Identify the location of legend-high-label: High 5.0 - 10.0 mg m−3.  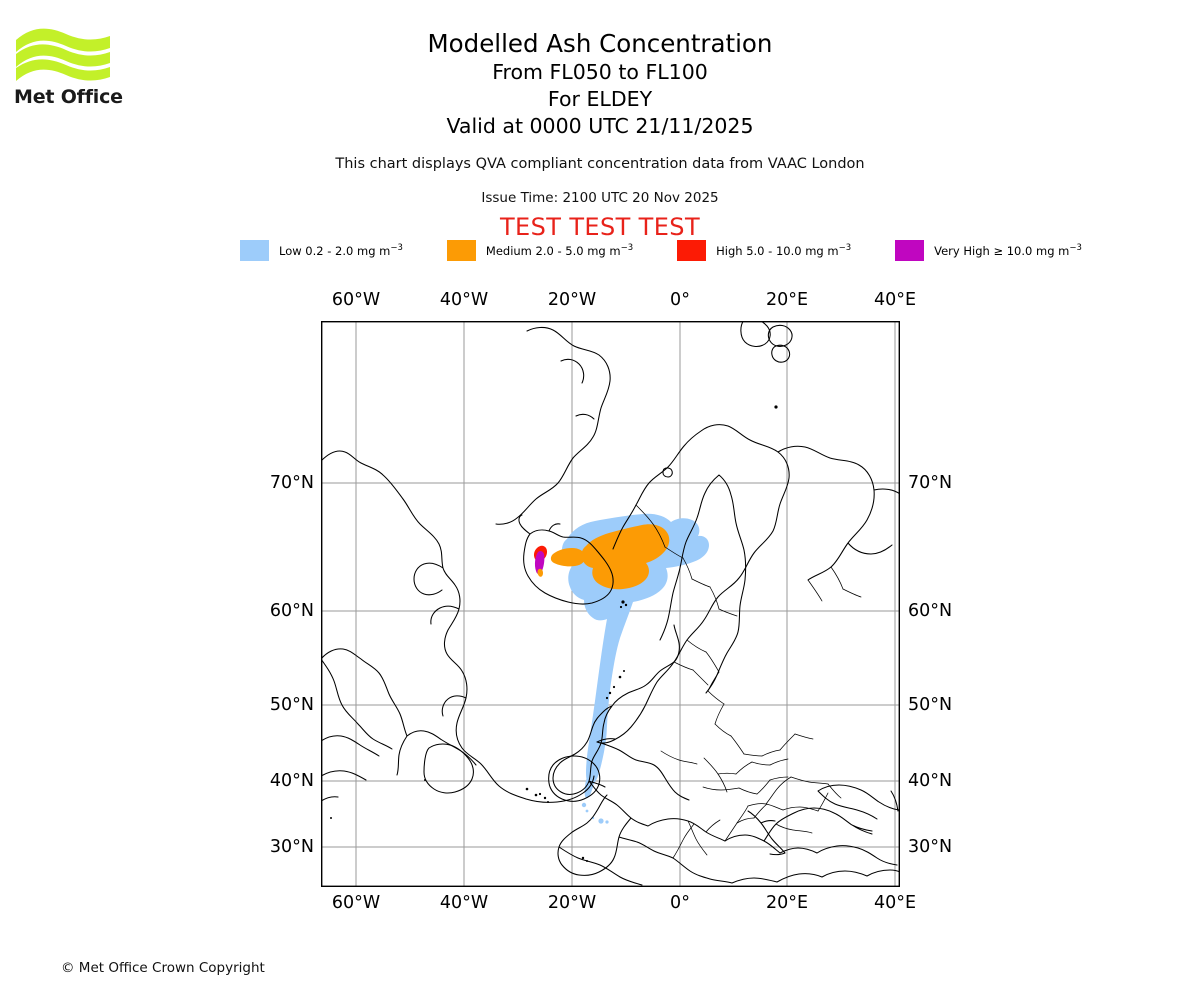
(784, 250).